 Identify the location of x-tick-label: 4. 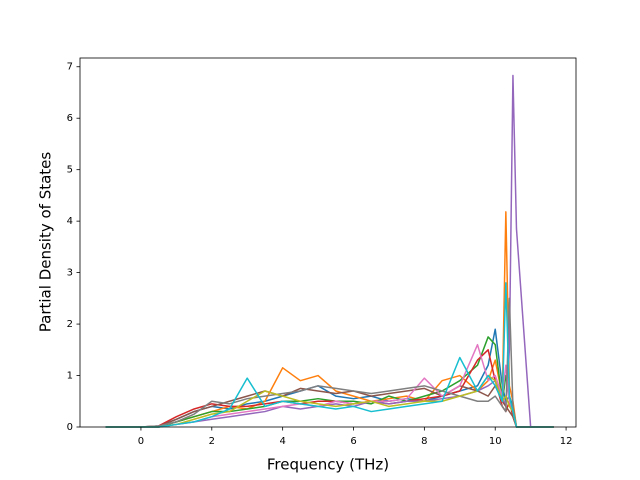
(282, 441).